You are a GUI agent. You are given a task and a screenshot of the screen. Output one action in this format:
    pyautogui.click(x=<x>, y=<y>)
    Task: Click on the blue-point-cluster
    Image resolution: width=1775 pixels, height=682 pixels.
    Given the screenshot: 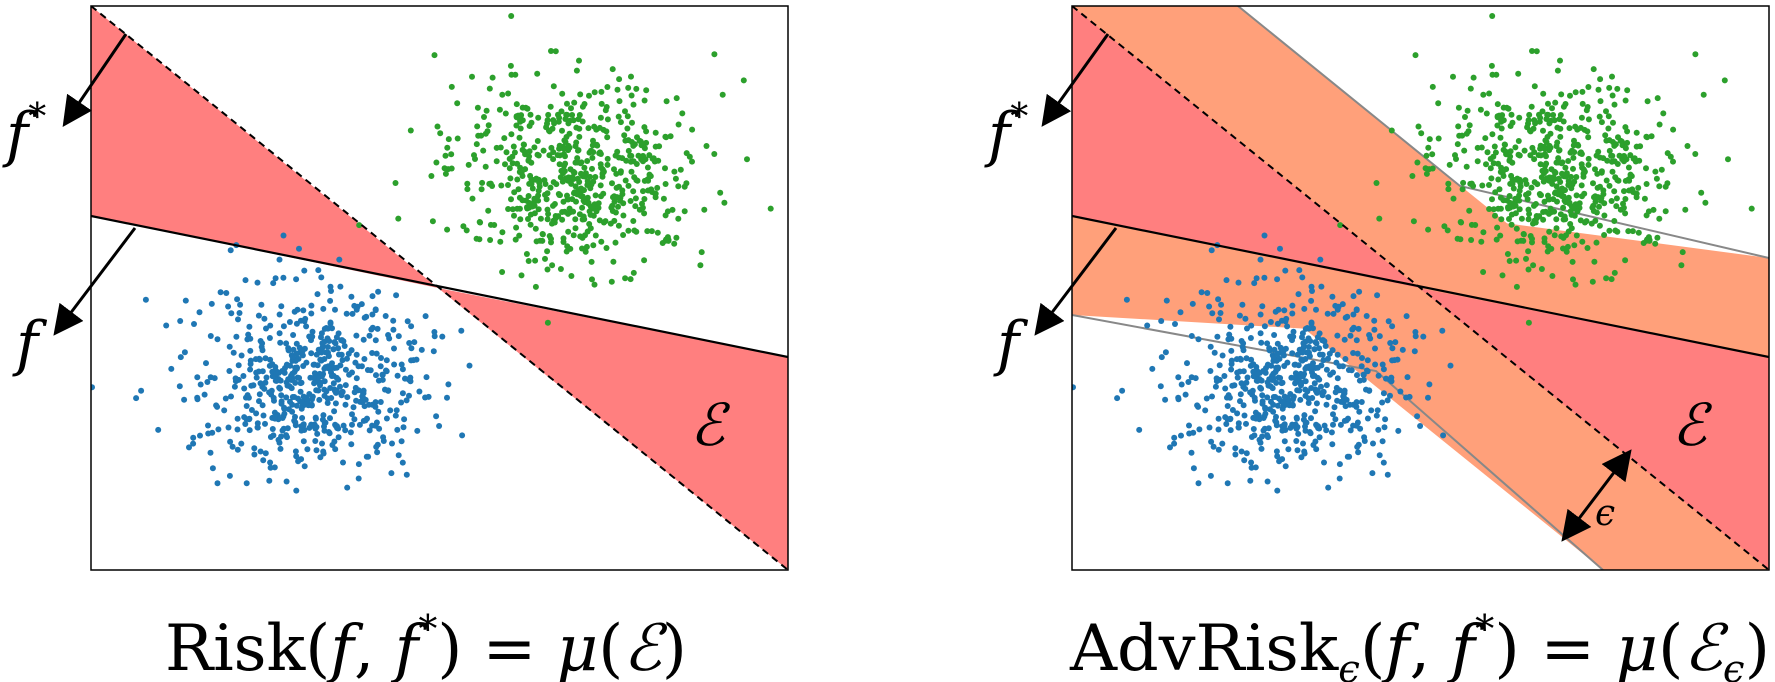 What is the action you would take?
    pyautogui.click(x=1263, y=363)
    